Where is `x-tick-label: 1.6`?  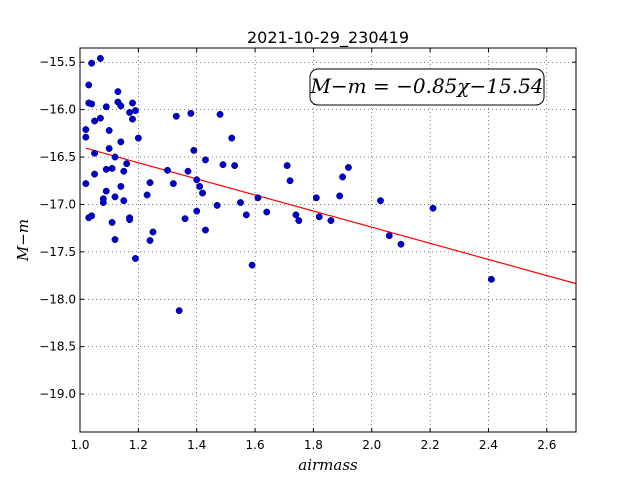 x-tick-label: 1.6 is located at coordinates (255, 445).